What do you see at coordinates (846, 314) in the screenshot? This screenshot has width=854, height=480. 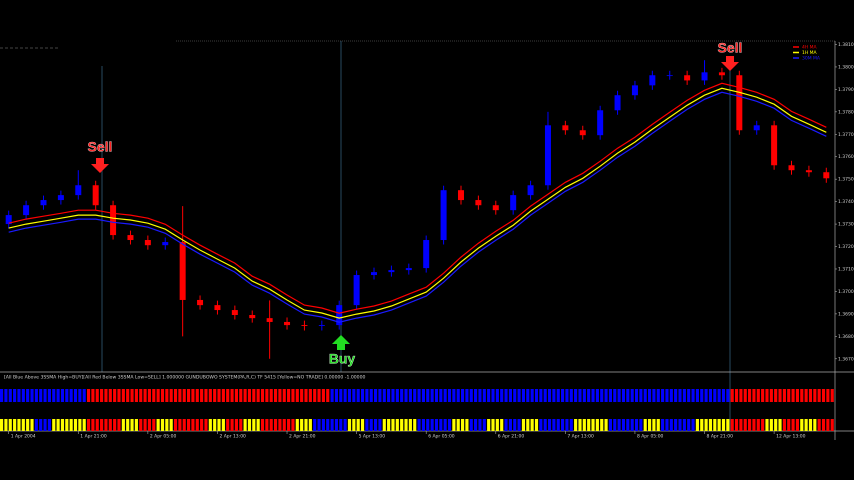 I see `y-tick-label: 1.36900` at bounding box center [846, 314].